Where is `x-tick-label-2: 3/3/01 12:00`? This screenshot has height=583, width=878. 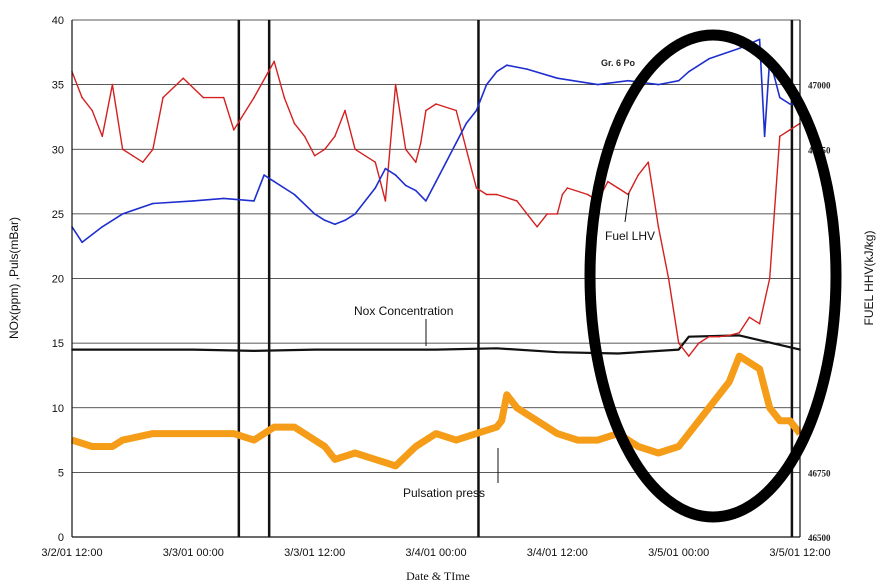 x-tick-label-2: 3/3/01 12:00 is located at coordinates (314, 553).